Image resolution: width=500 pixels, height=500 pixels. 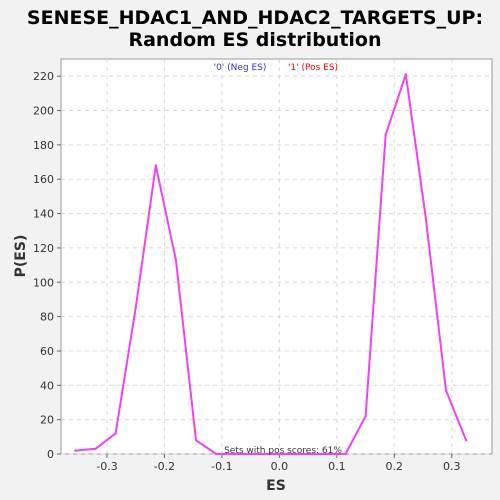 What do you see at coordinates (43, 214) in the screenshot?
I see `y-tick-label: 140` at bounding box center [43, 214].